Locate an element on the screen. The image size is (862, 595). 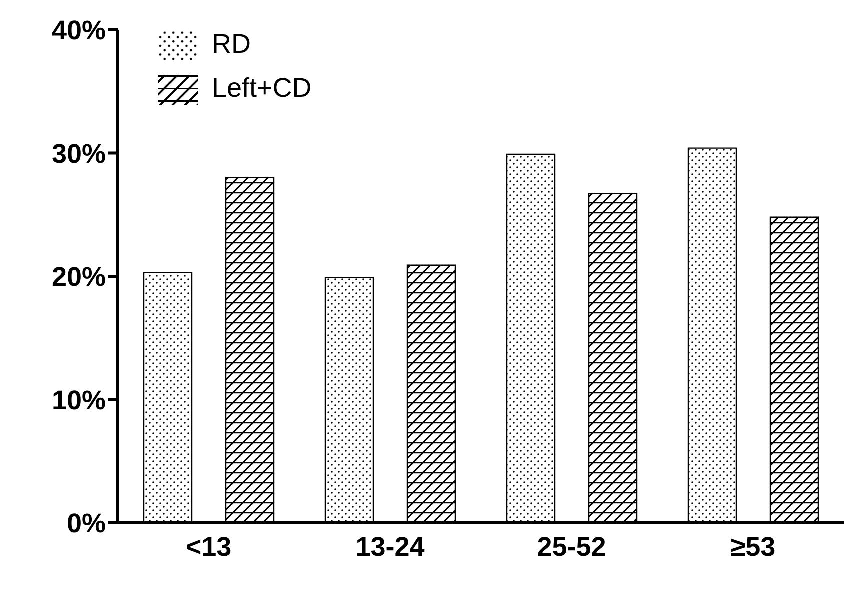
y-tick-label: 0% is located at coordinates (86, 523).